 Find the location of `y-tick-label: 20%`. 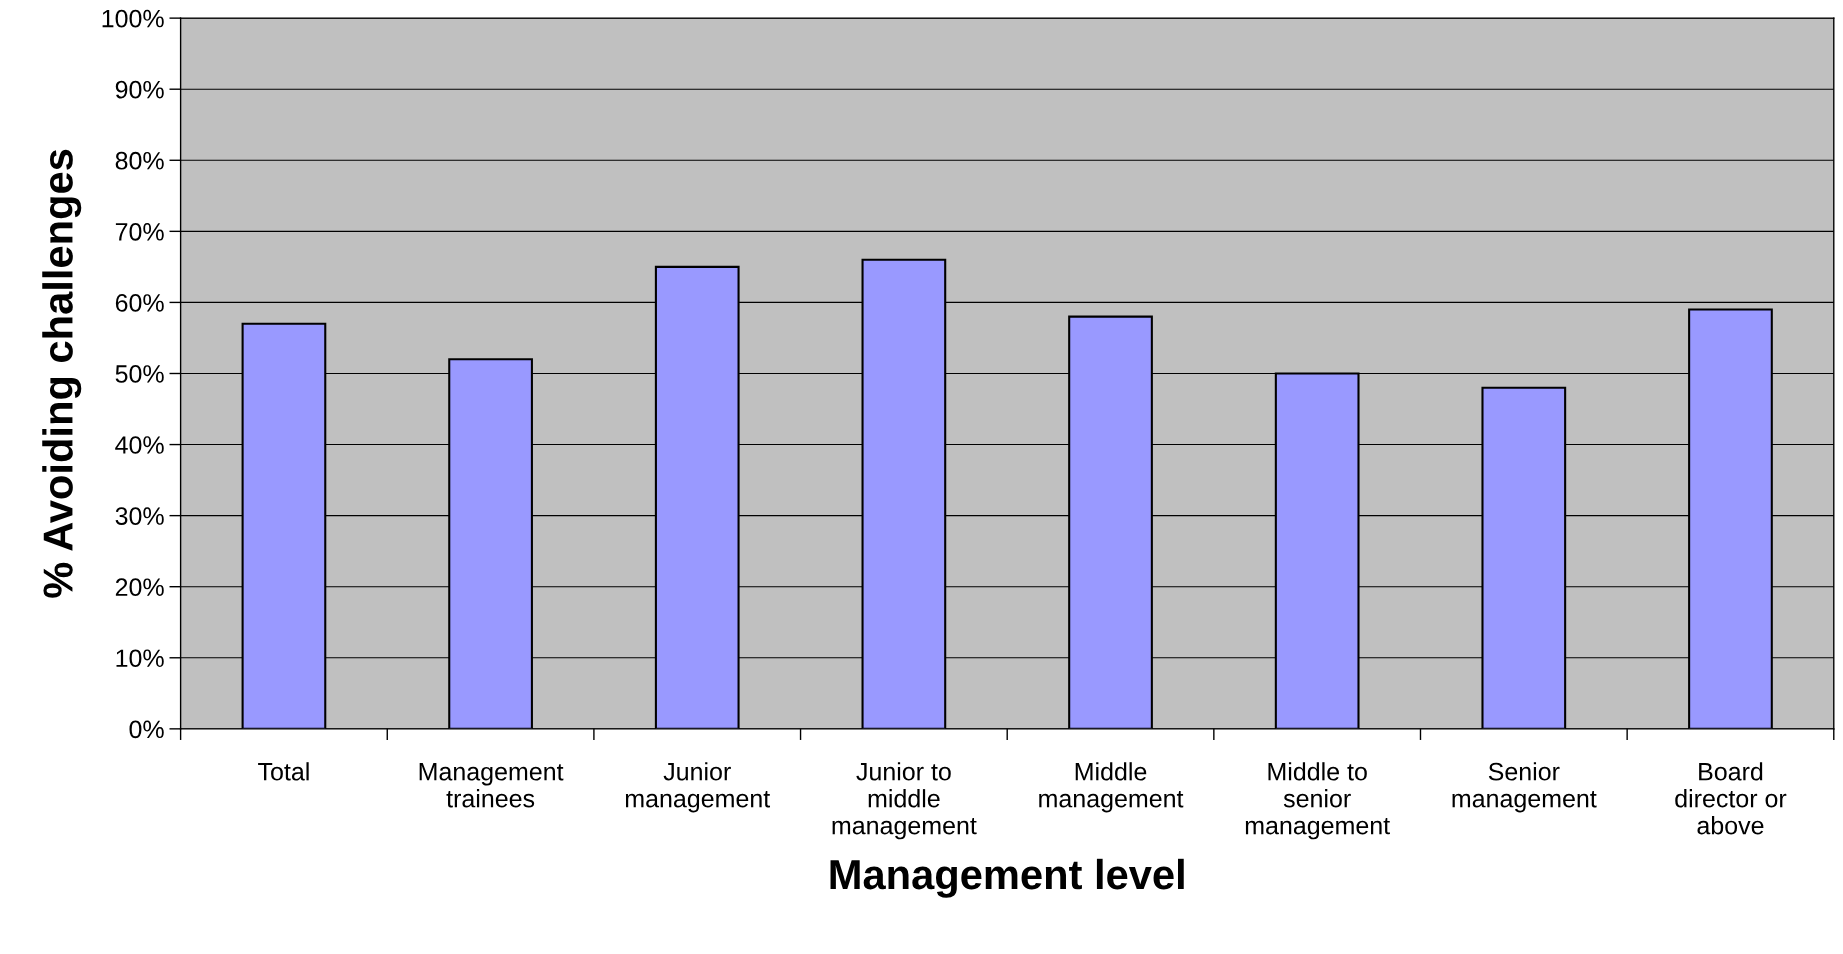

y-tick-label: 20% is located at coordinates (139, 587).